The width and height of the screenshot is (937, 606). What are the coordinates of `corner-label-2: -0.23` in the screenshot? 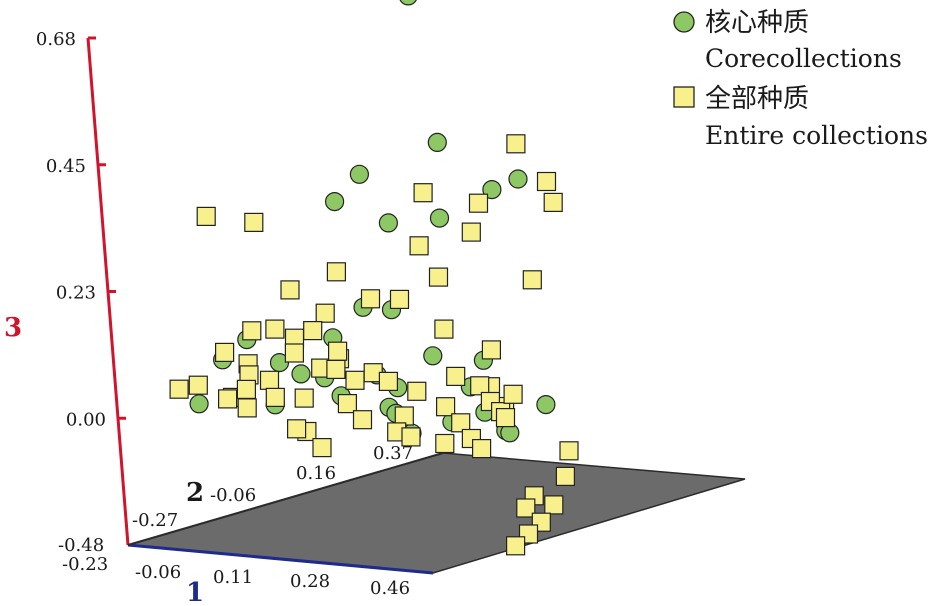 It's located at (85, 564).